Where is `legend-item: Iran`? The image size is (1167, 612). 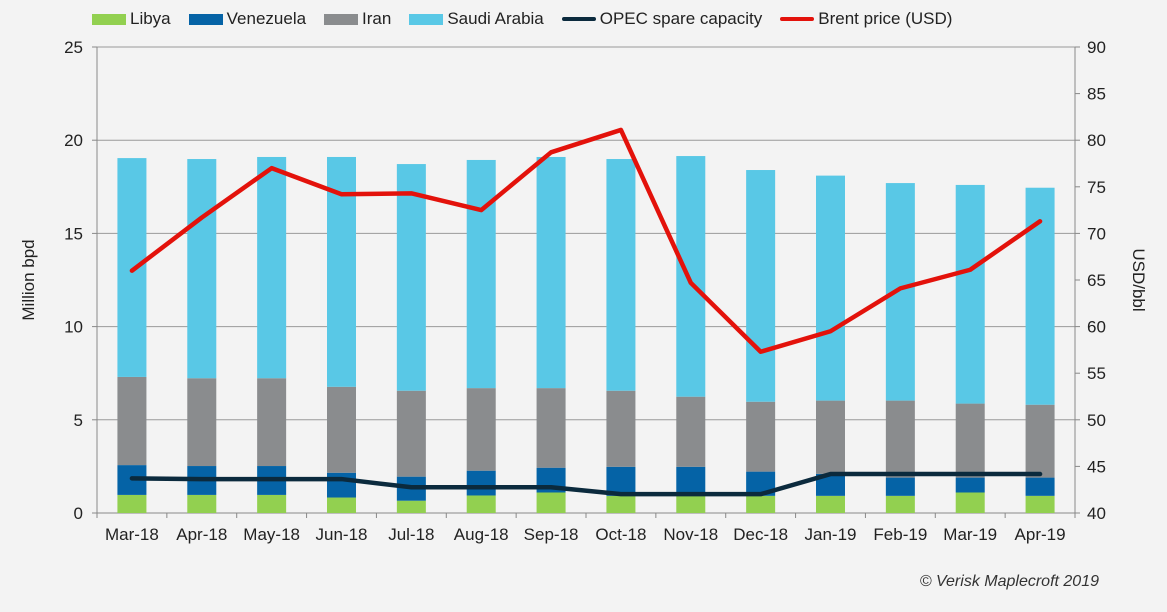
legend-item: Iran is located at coordinates (357, 19).